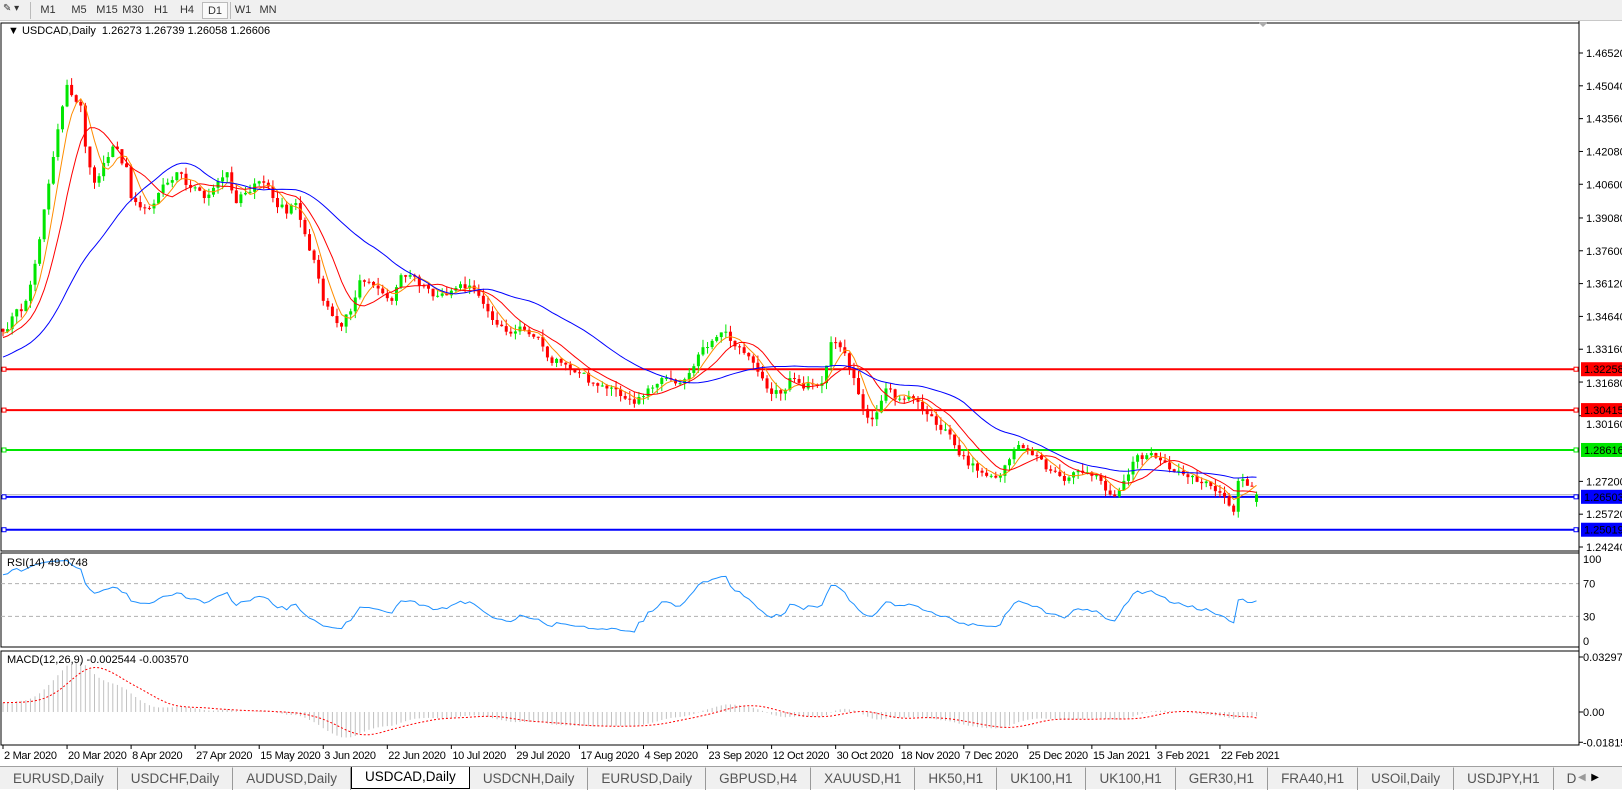 The width and height of the screenshot is (1622, 790). I want to click on price-tick-label: 1.42080, so click(1604, 152).